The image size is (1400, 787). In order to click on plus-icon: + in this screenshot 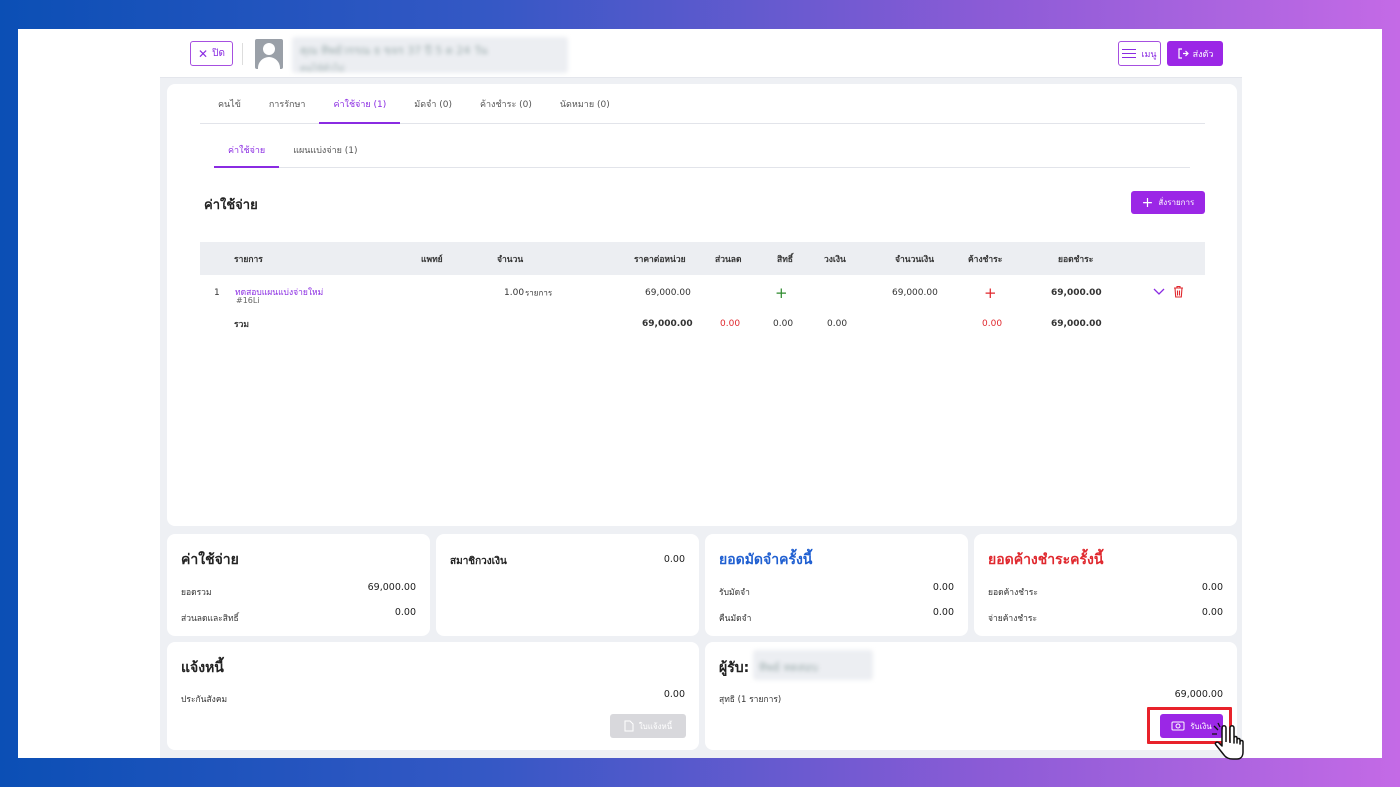, I will do `click(1147, 202)`.